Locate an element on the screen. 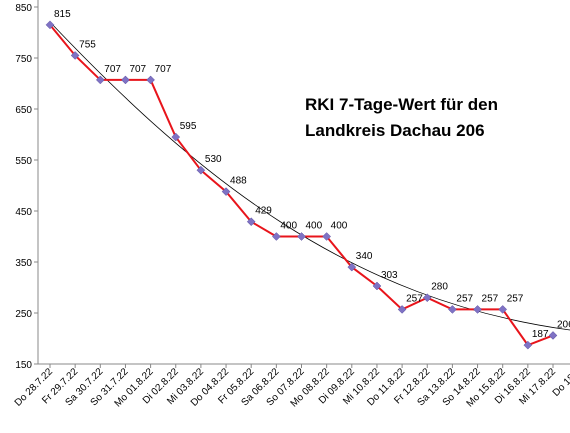  data-label: 755 is located at coordinates (87, 44).